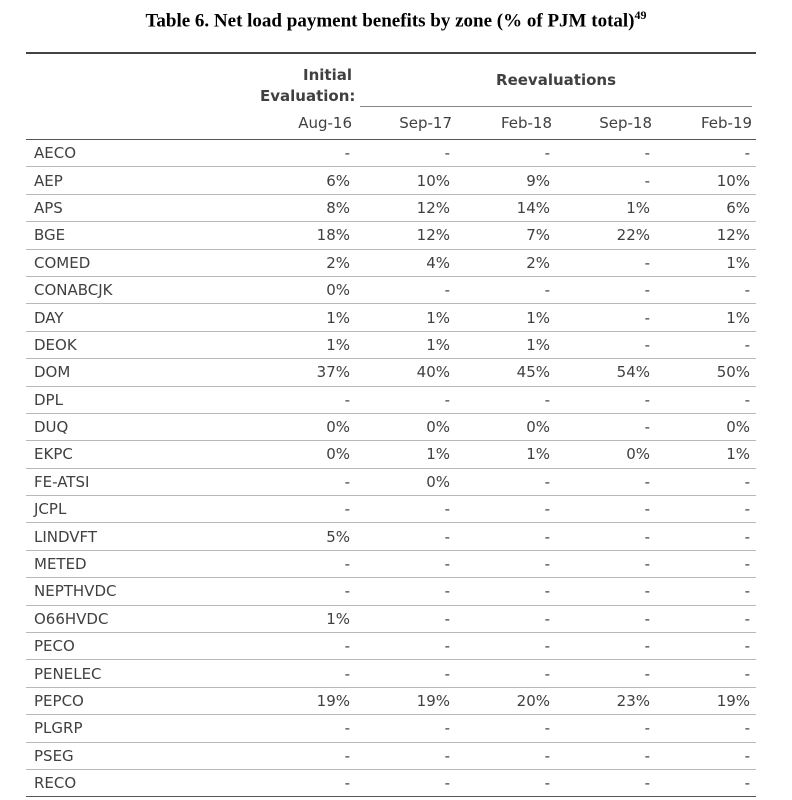  I want to click on value-cell: 50%, so click(706, 372).